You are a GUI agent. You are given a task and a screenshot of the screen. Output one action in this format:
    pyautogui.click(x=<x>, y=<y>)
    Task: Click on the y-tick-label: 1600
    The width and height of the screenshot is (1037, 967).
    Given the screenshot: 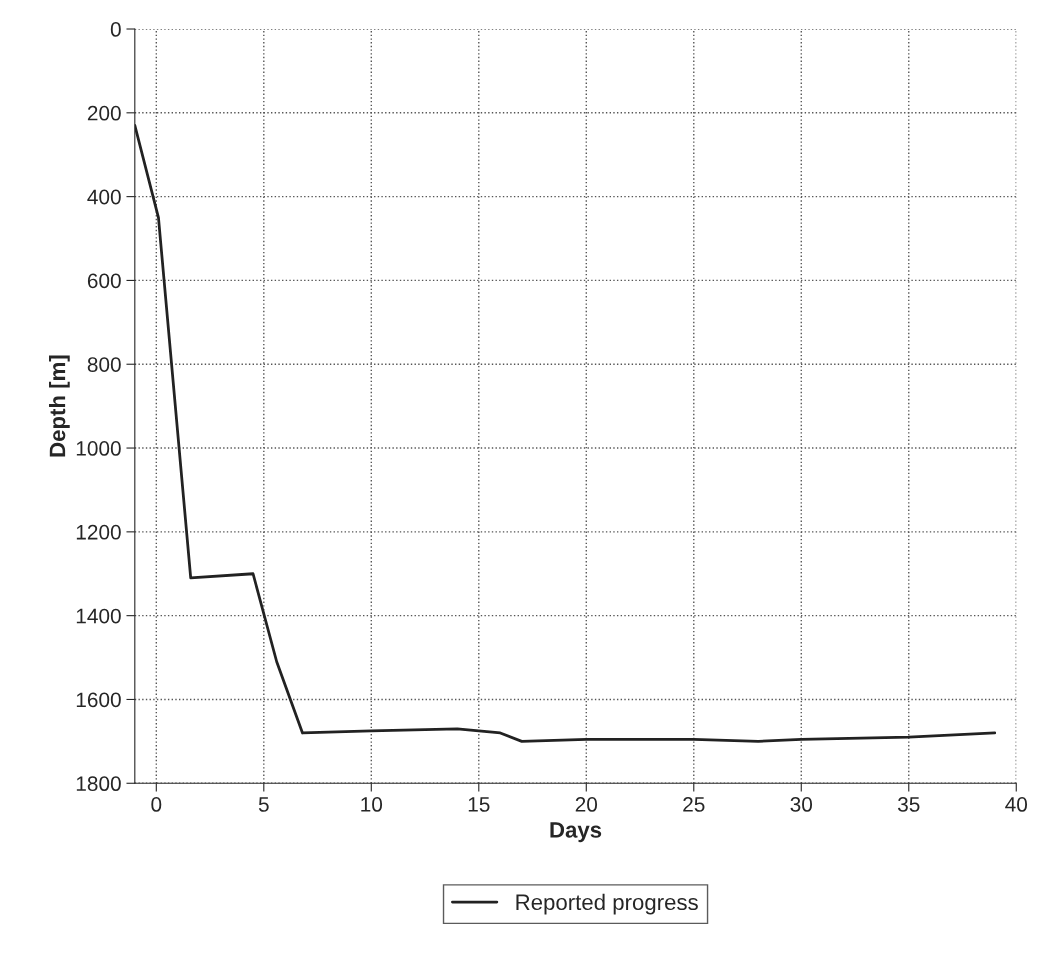 What is the action you would take?
    pyautogui.click(x=98, y=700)
    